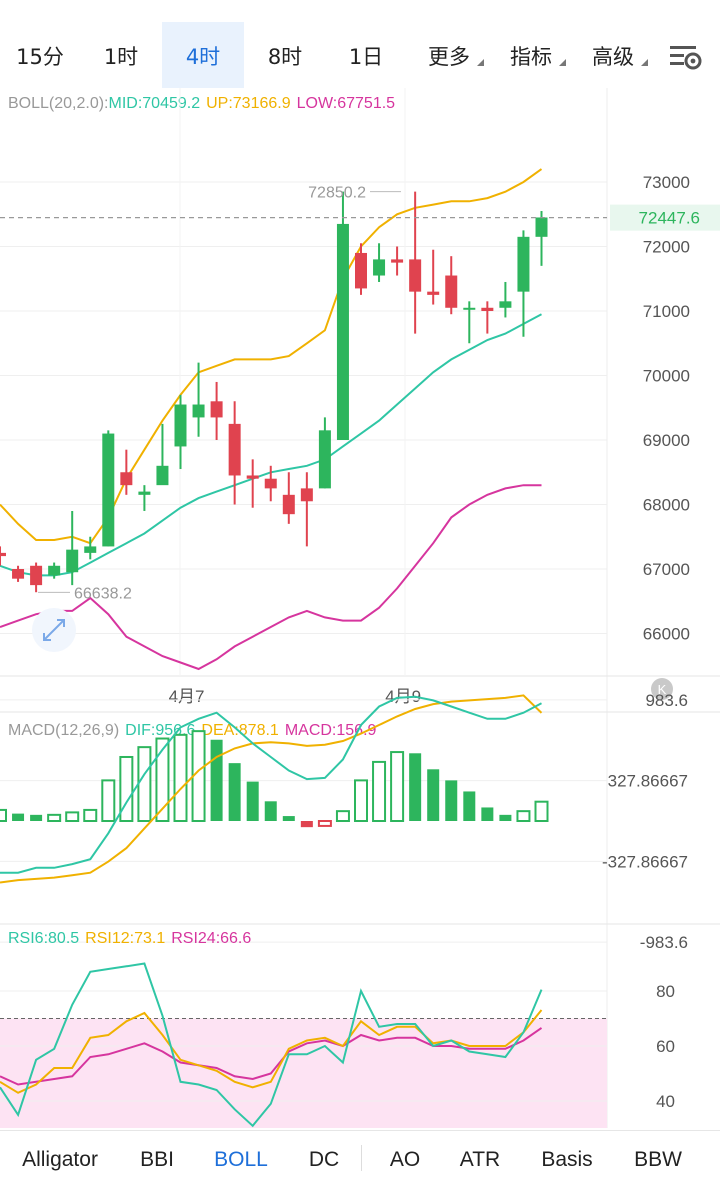  I want to click on scroll-to-latest-icon: K, so click(662, 689).